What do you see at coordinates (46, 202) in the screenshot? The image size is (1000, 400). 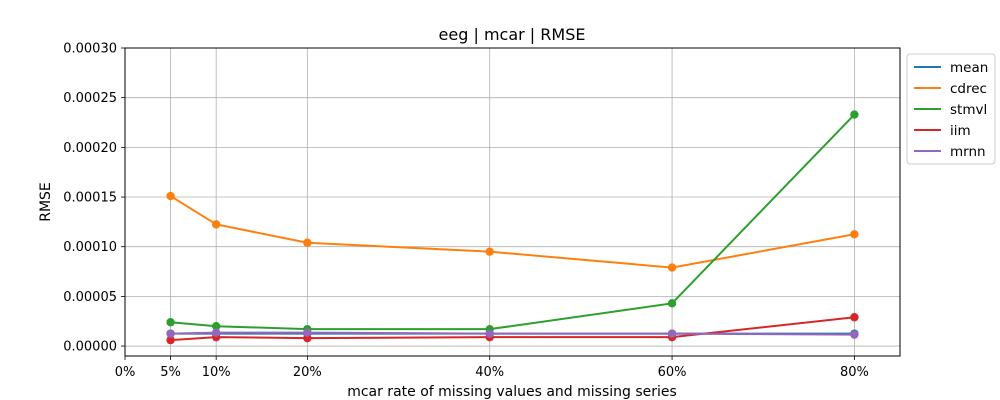 I see `y-axis-label: RMSE` at bounding box center [46, 202].